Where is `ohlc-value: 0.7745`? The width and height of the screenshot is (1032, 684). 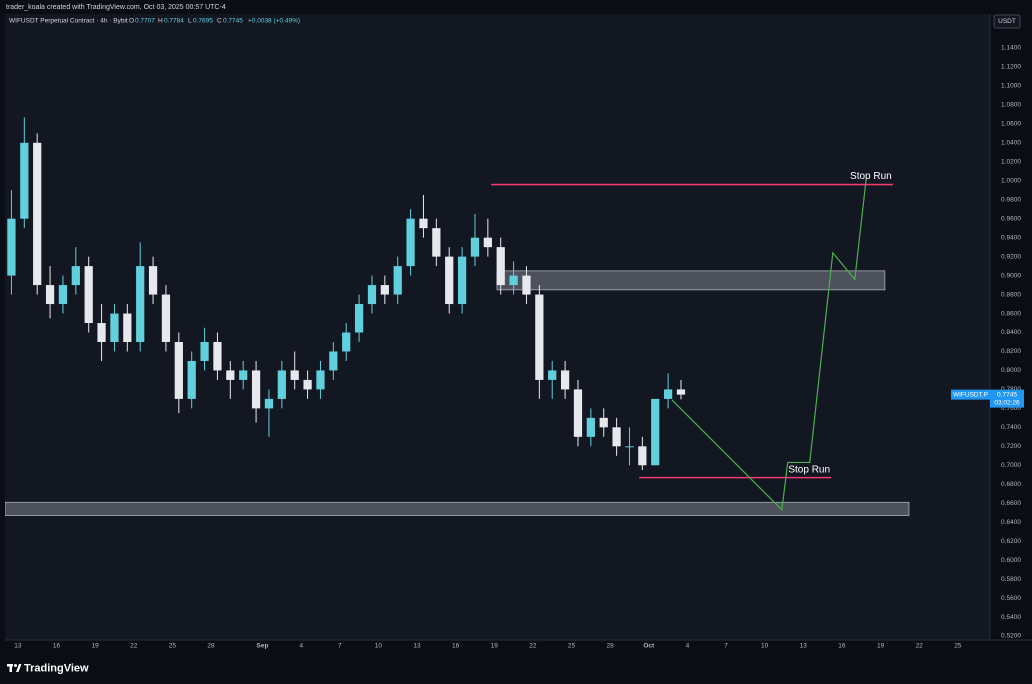
ohlc-value: 0.7745 is located at coordinates (233, 21).